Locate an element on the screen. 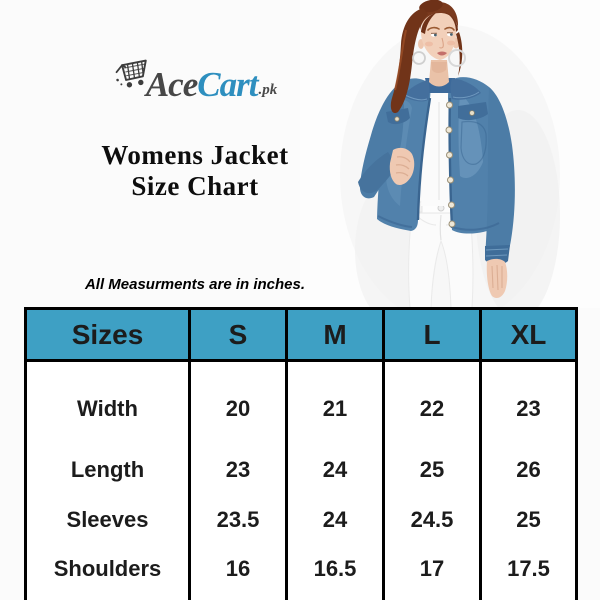  size-value: 17 is located at coordinates (432, 572).